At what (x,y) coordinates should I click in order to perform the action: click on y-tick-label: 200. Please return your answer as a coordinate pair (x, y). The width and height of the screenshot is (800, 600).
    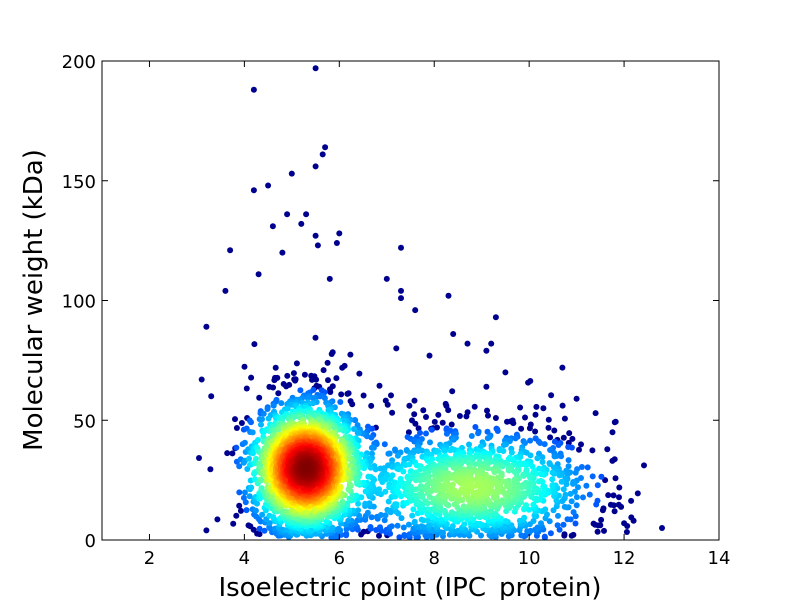
    Looking at the image, I should click on (79, 62).